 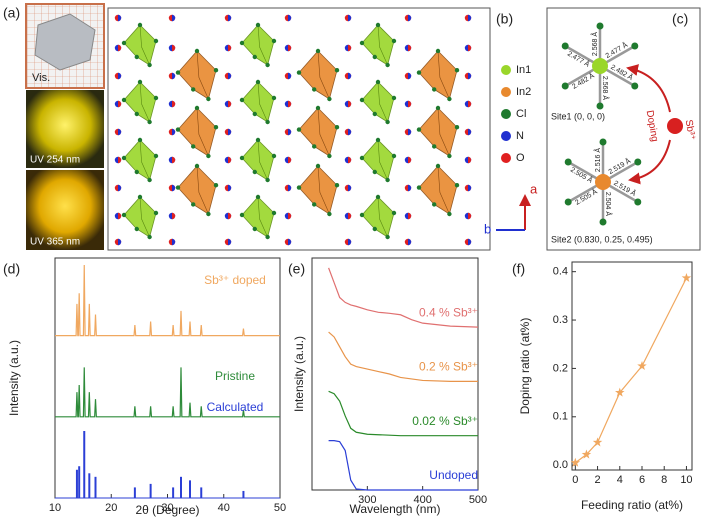 What do you see at coordinates (605, 88) in the screenshot?
I see `bond-label: 2.568 Å` at bounding box center [605, 88].